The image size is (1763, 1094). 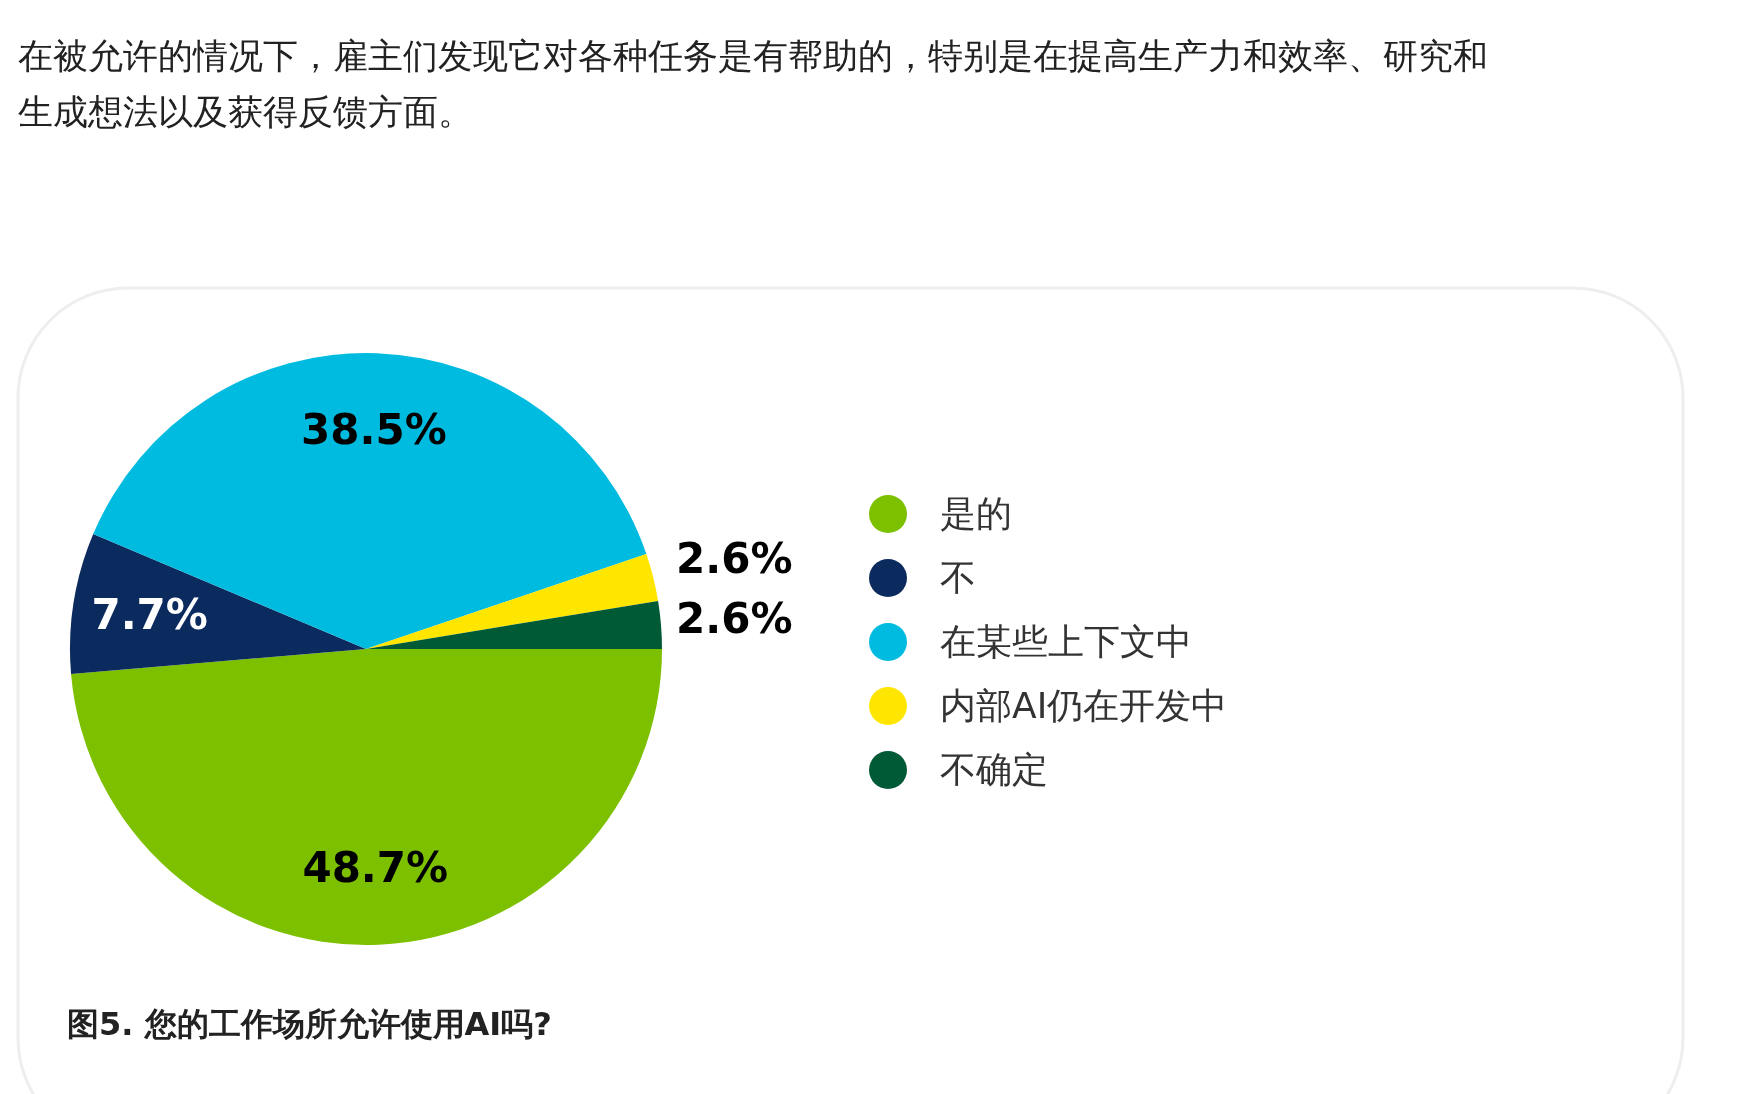 What do you see at coordinates (753, 84) in the screenshot?
I see `text: 在被允许的情况下，雇主们发现它对各种任务是有帮助的，特别是在提高生产力和效率、研究和生成想法以及获得反馈方面。` at bounding box center [753, 84].